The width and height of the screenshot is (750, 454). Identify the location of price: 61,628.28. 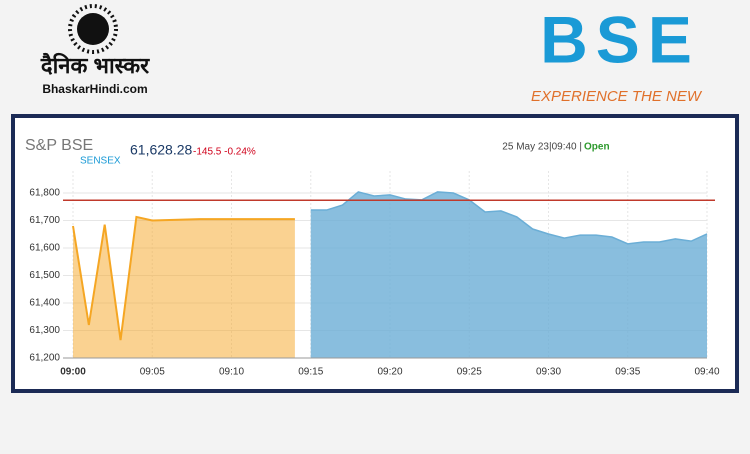
(161, 150).